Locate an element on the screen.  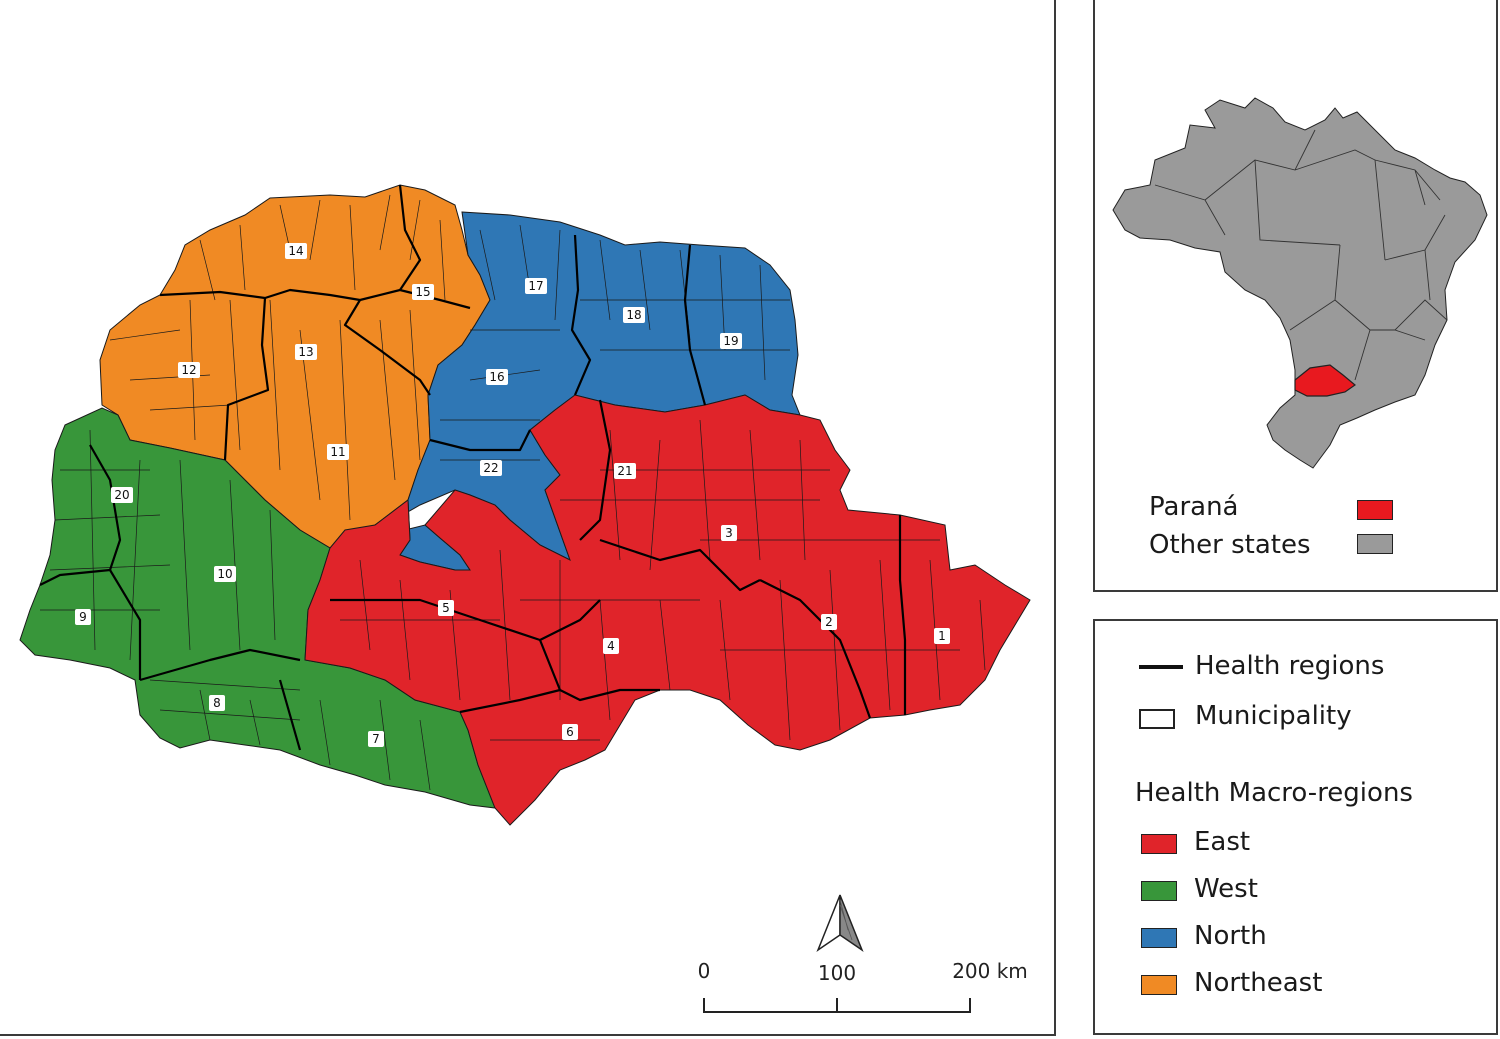
svg-text: 11 is located at coordinates (337, 452).